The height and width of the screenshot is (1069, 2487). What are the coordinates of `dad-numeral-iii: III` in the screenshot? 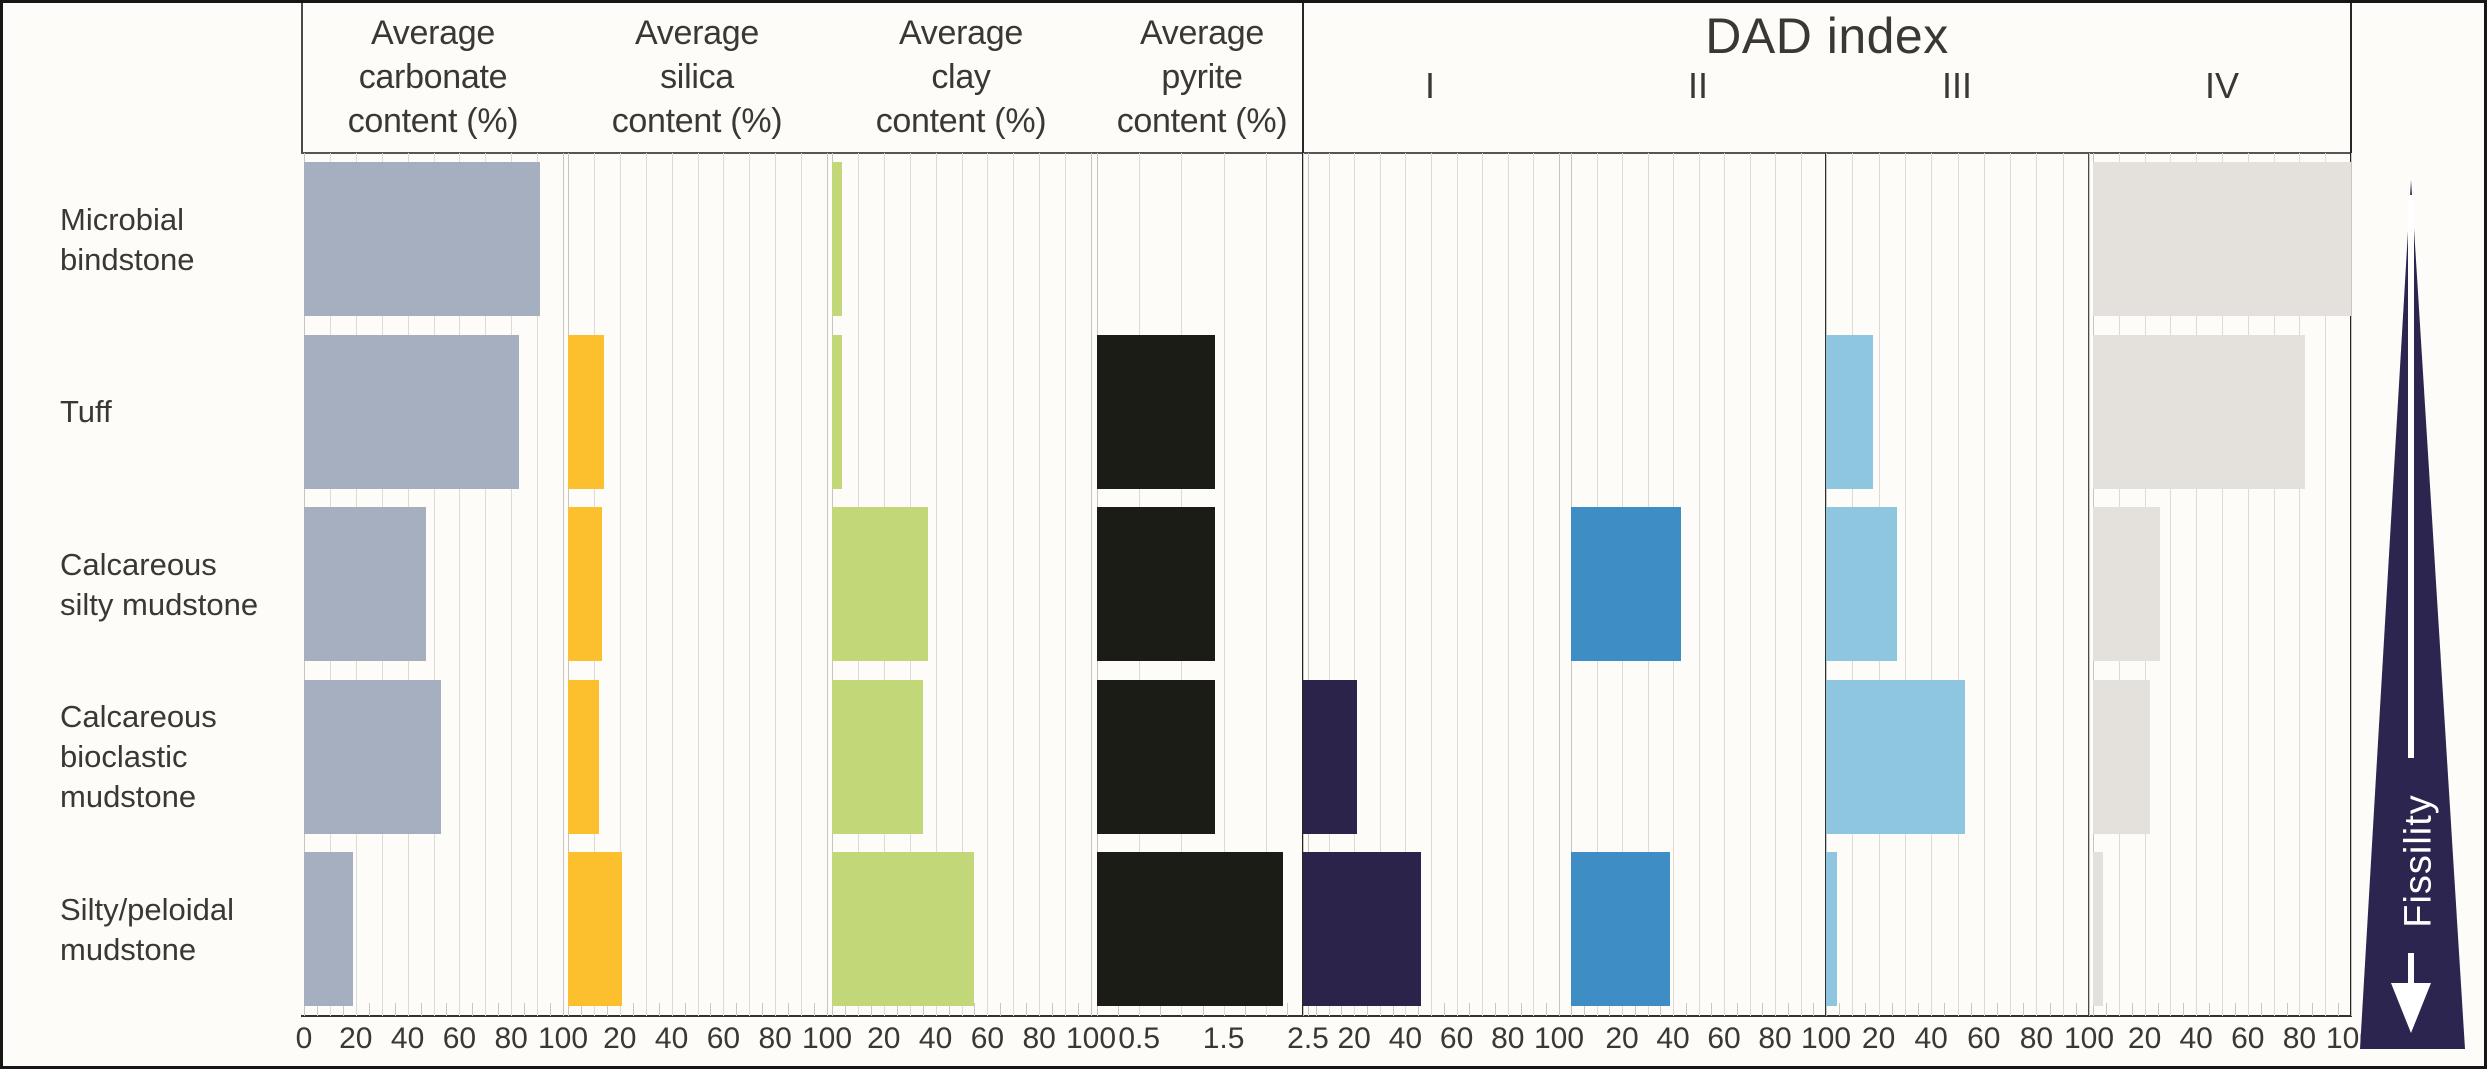 It's located at (1957, 85).